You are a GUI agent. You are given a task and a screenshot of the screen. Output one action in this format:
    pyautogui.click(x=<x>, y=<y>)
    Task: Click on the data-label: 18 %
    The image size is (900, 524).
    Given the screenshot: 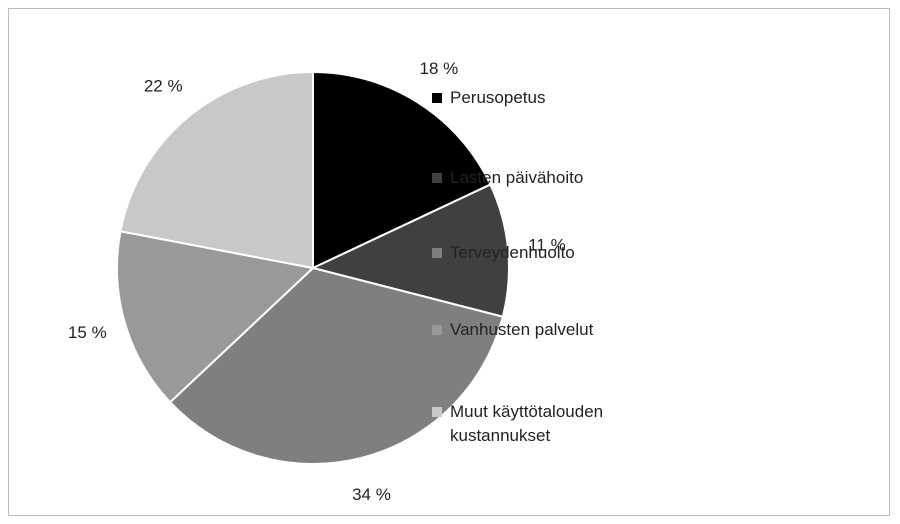 What is the action you would take?
    pyautogui.click(x=439, y=68)
    